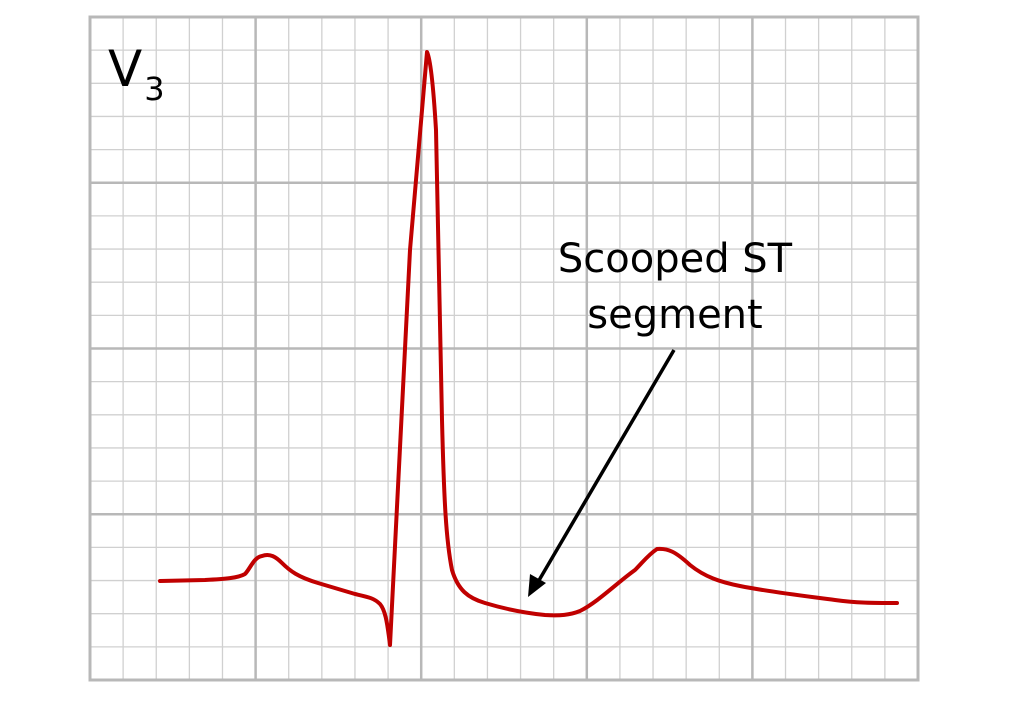 This screenshot has width=1010, height=701. Describe the element at coordinates (125, 69) in the screenshot. I see `lead-name: V` at that location.